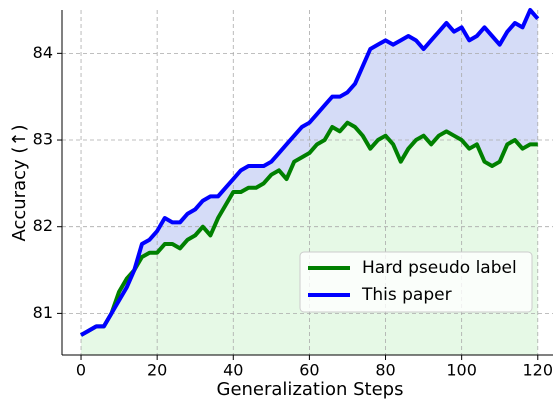 The image size is (555, 402). I want to click on x-tick-label: 20, so click(157, 370).